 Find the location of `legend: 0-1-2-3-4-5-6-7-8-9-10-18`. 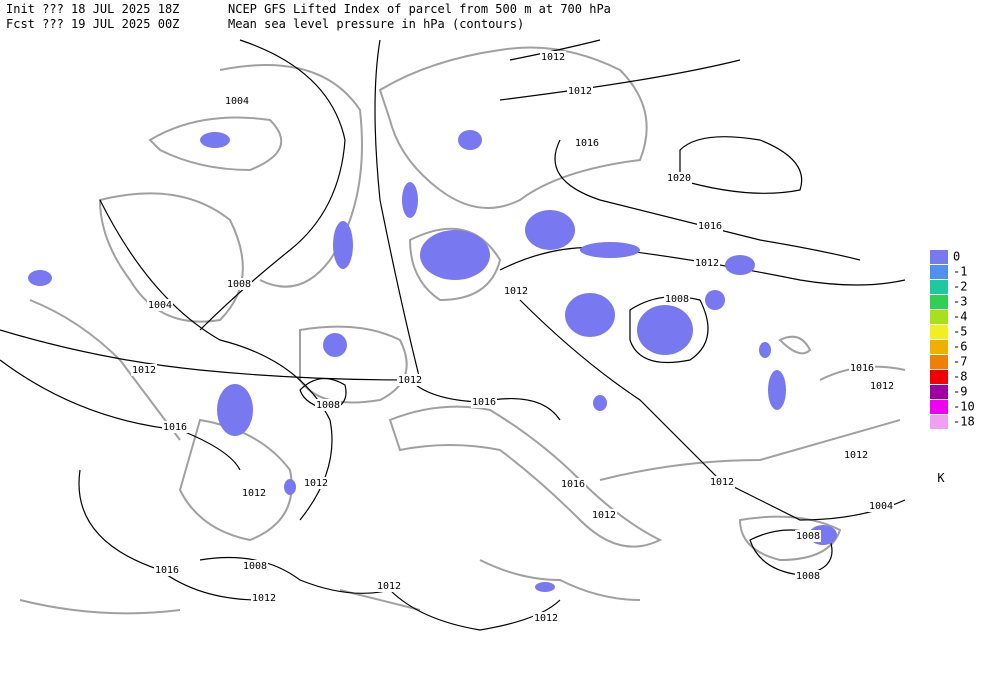

legend: 0-1-2-3-4-5-6-7-8-9-10-18 is located at coordinates (952, 339).